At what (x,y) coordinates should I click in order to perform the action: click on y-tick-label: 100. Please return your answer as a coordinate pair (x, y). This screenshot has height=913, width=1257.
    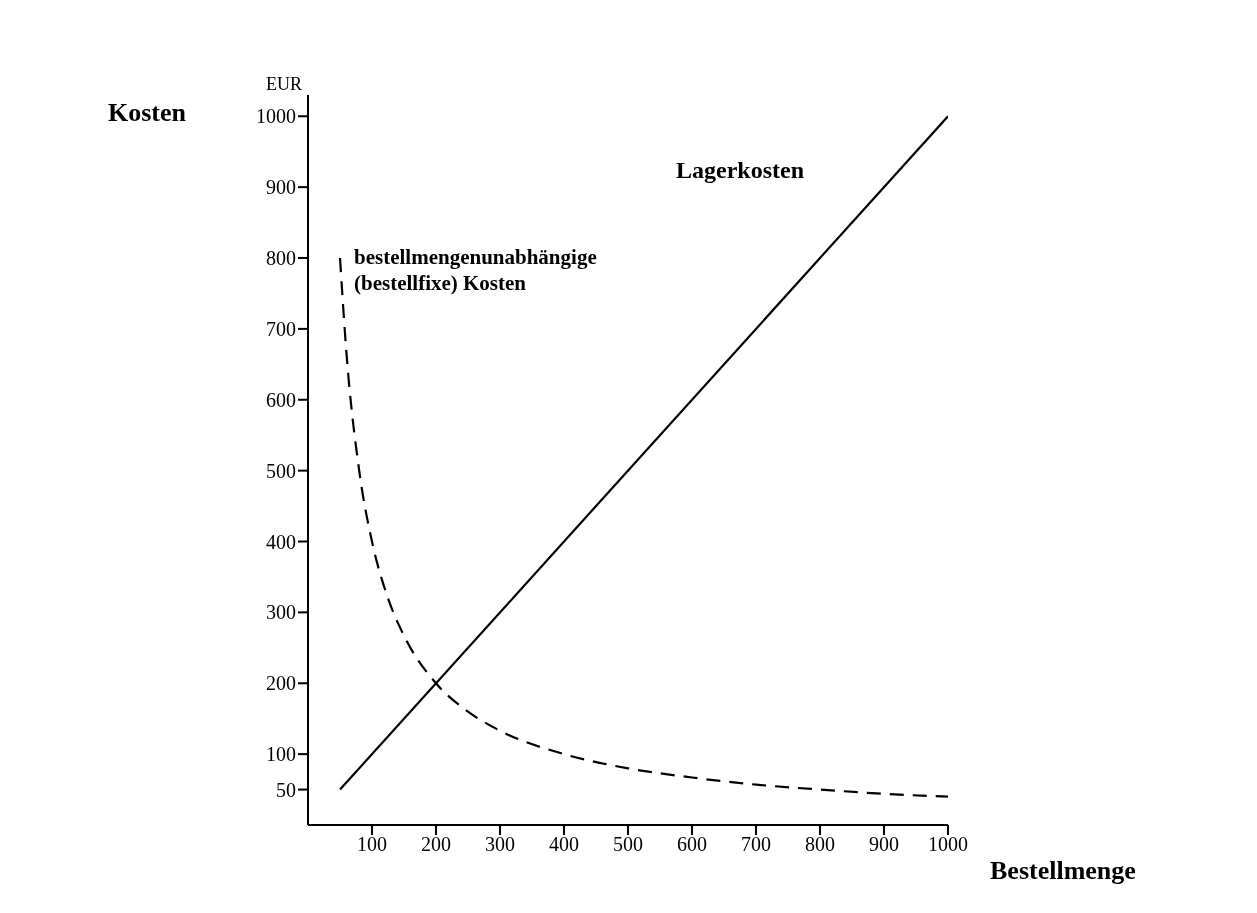
    Looking at the image, I should click on (281, 754).